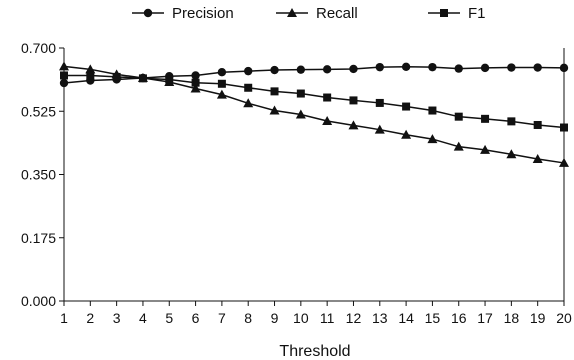  What do you see at coordinates (196, 318) in the screenshot?
I see `x-tick-label: 6` at bounding box center [196, 318].